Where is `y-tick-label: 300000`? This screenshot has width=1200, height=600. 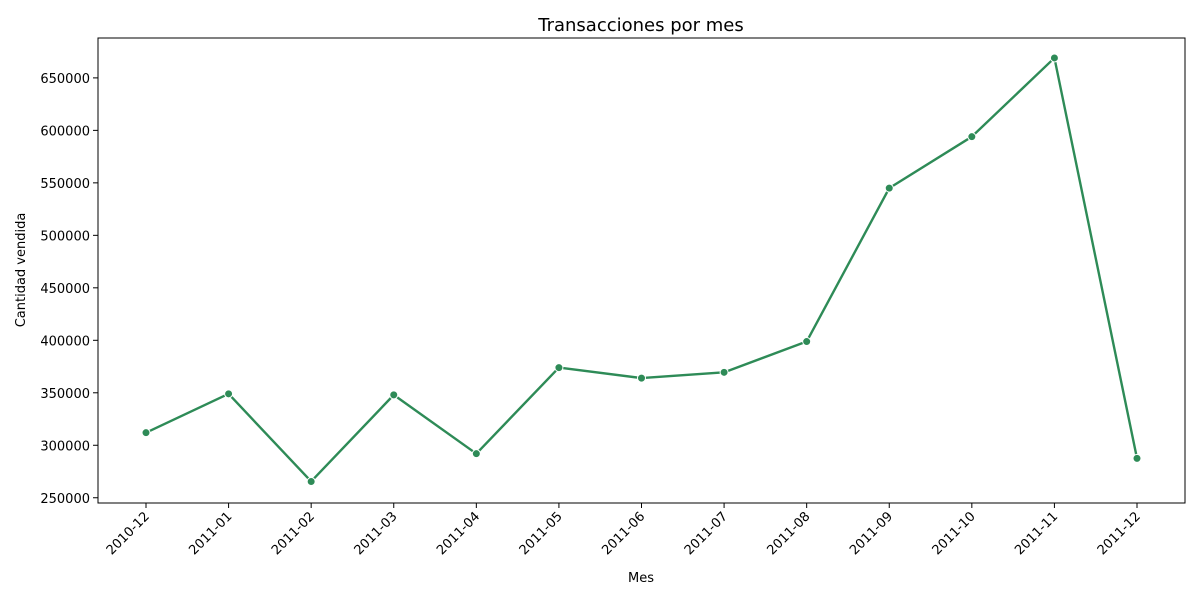
y-tick-label: 300000 is located at coordinates (65, 446).